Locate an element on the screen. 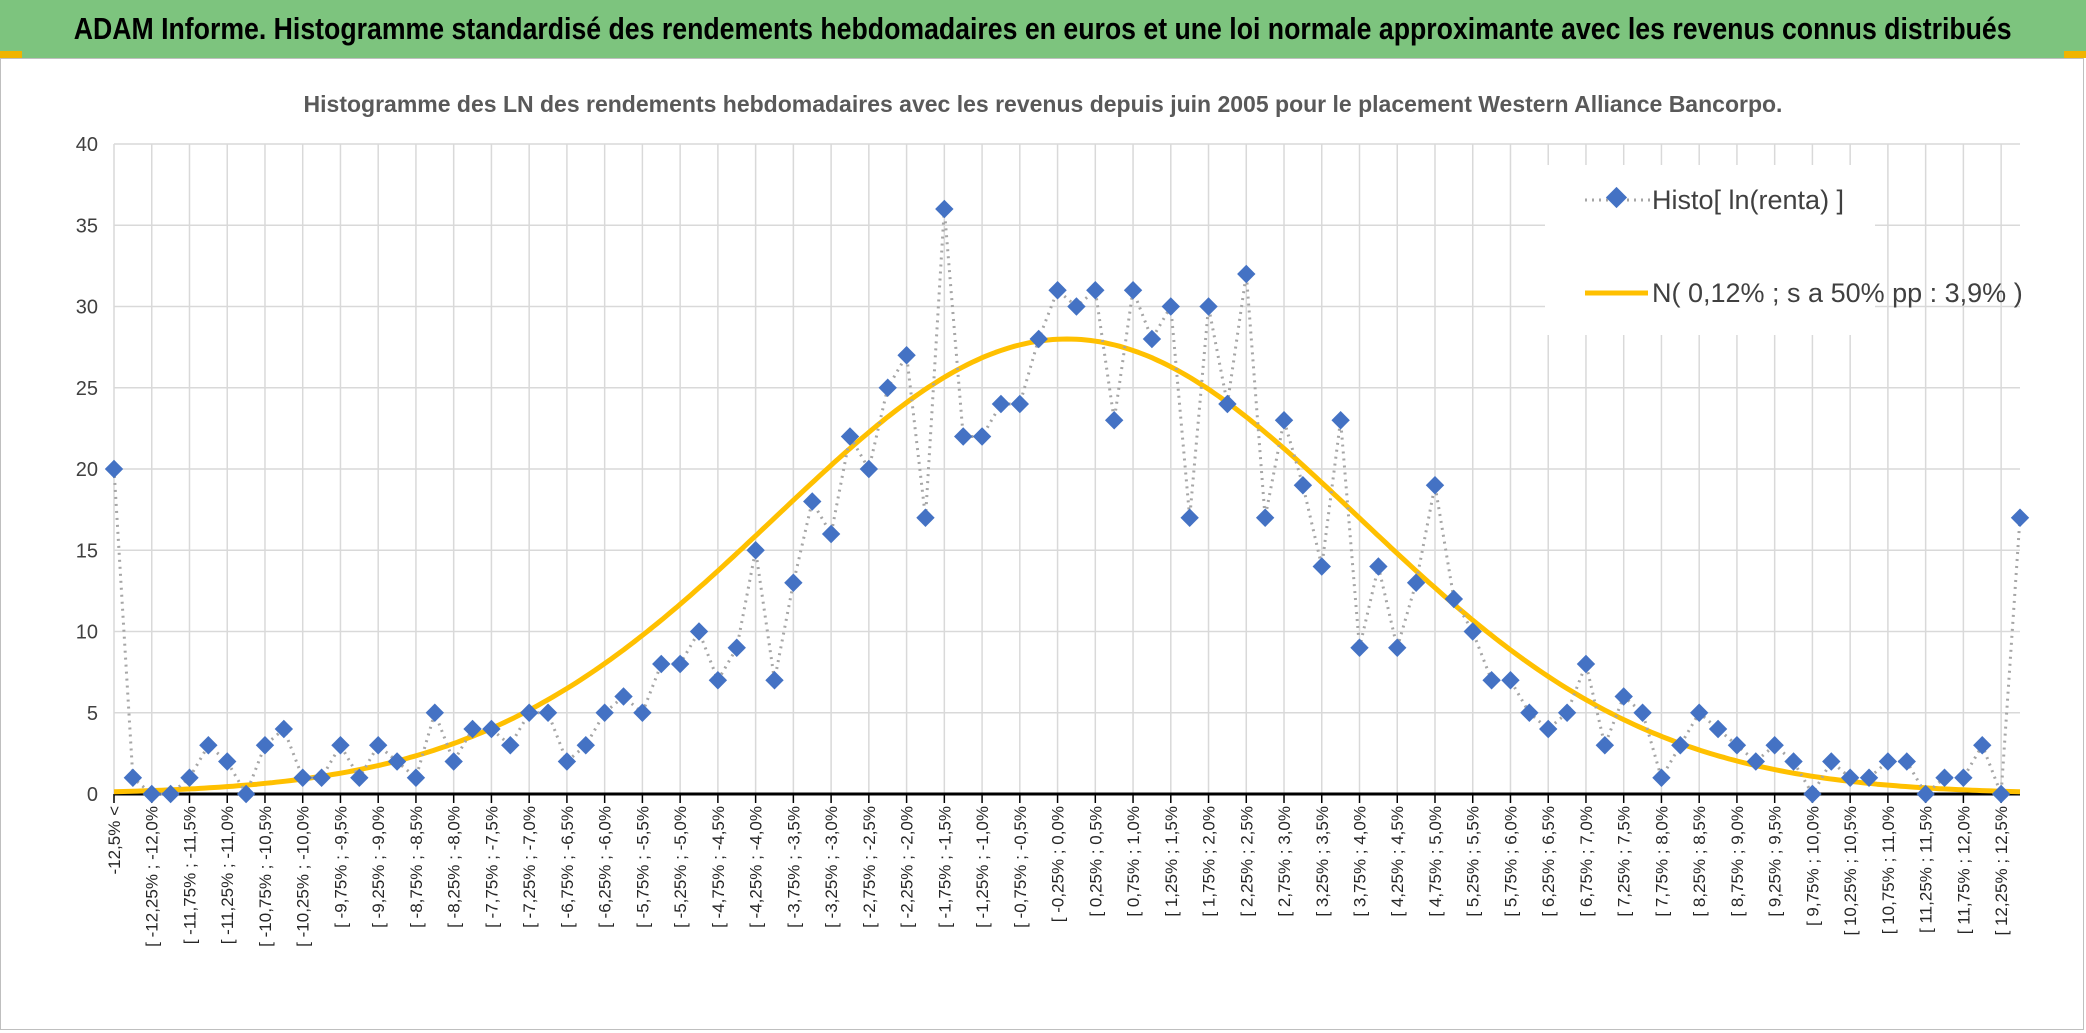 This screenshot has height=1033, width=2086. x-tick-label: [ -0,25% ; 0,0% is located at coordinates (1058, 864).